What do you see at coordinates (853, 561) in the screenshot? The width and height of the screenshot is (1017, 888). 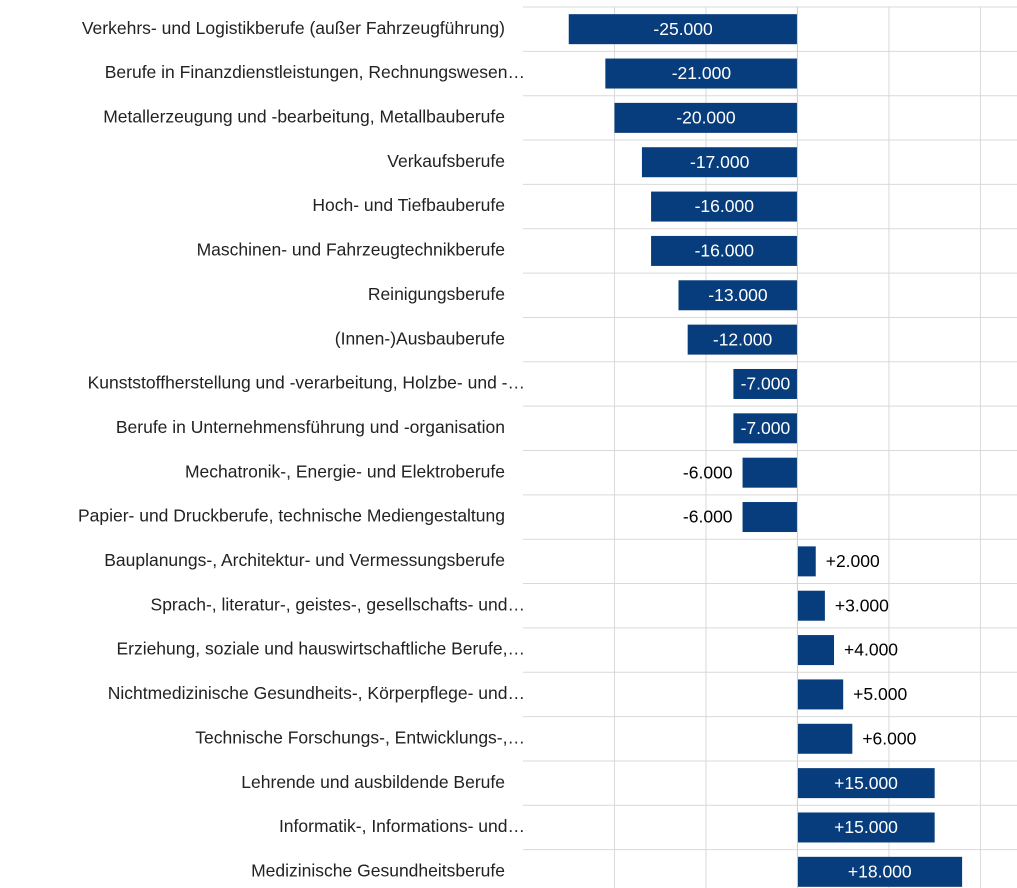 I see `value-label: +2.000` at bounding box center [853, 561].